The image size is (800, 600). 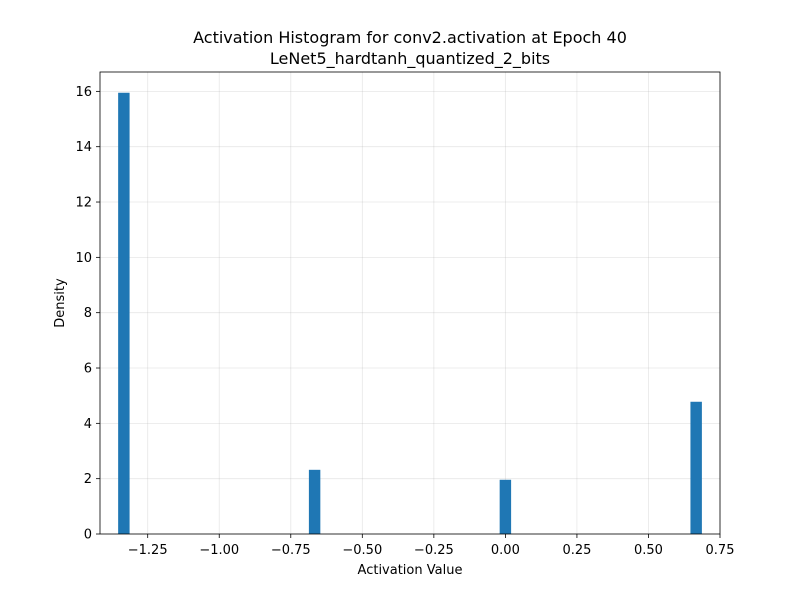 I want to click on y-tick-label-4: 8, so click(x=88, y=313).